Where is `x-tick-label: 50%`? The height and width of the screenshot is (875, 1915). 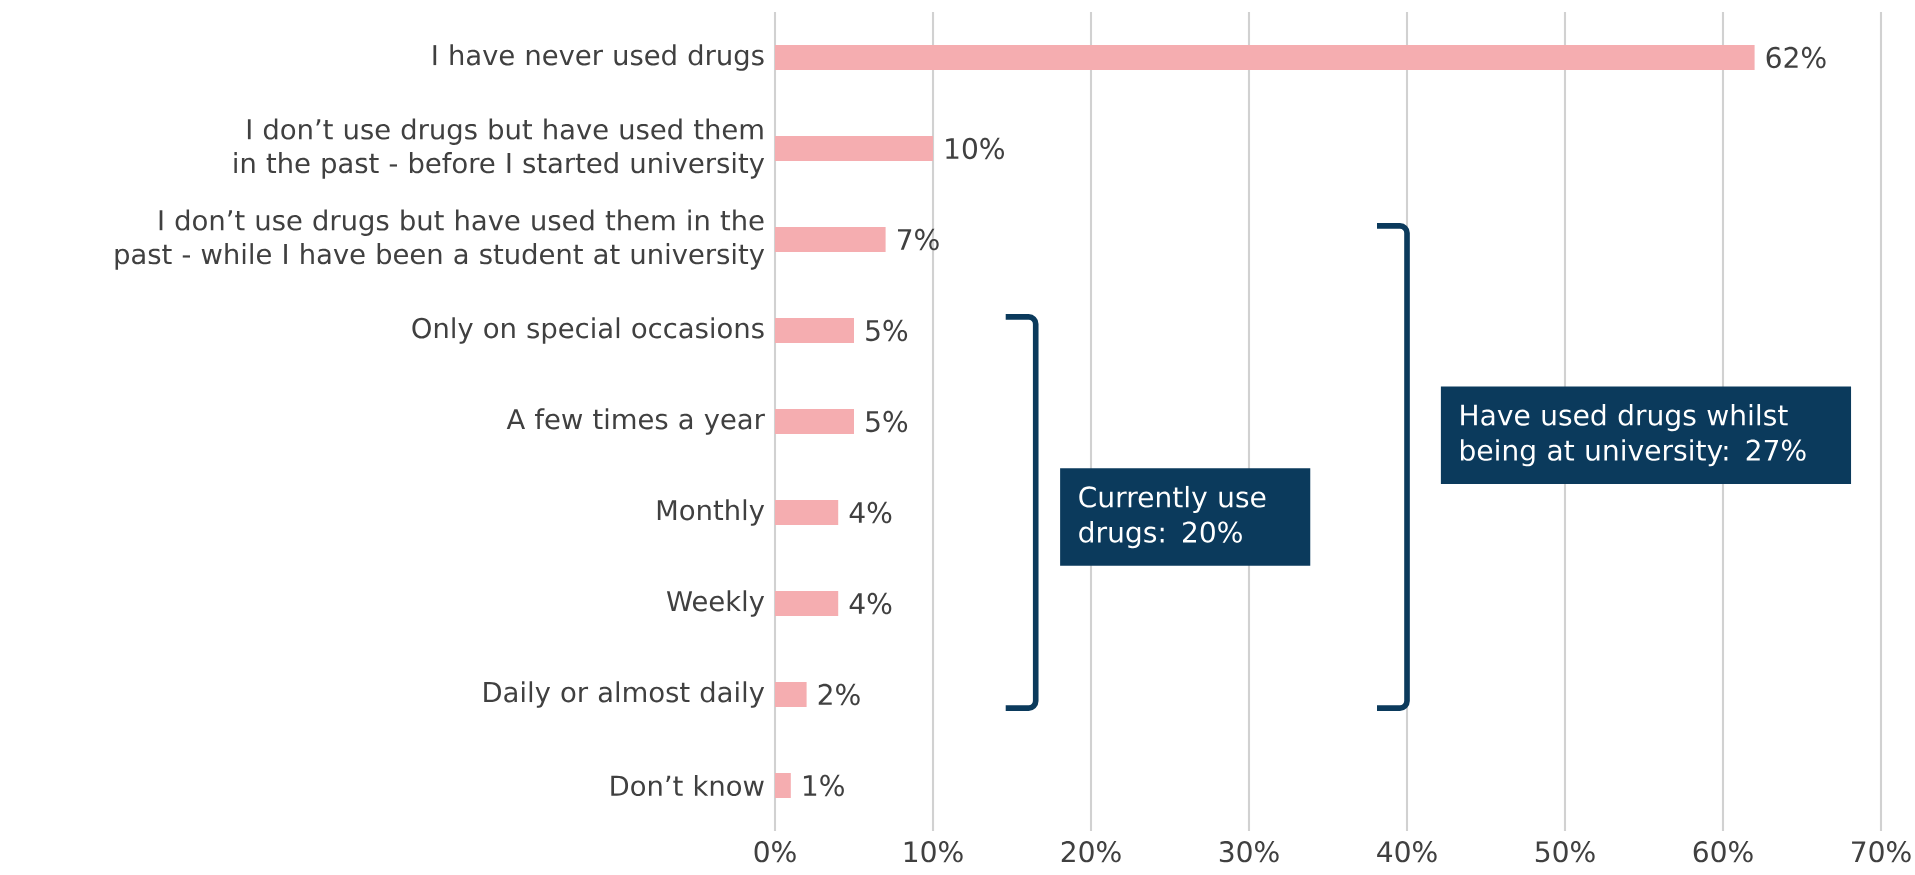 x-tick-label: 50% is located at coordinates (1565, 852).